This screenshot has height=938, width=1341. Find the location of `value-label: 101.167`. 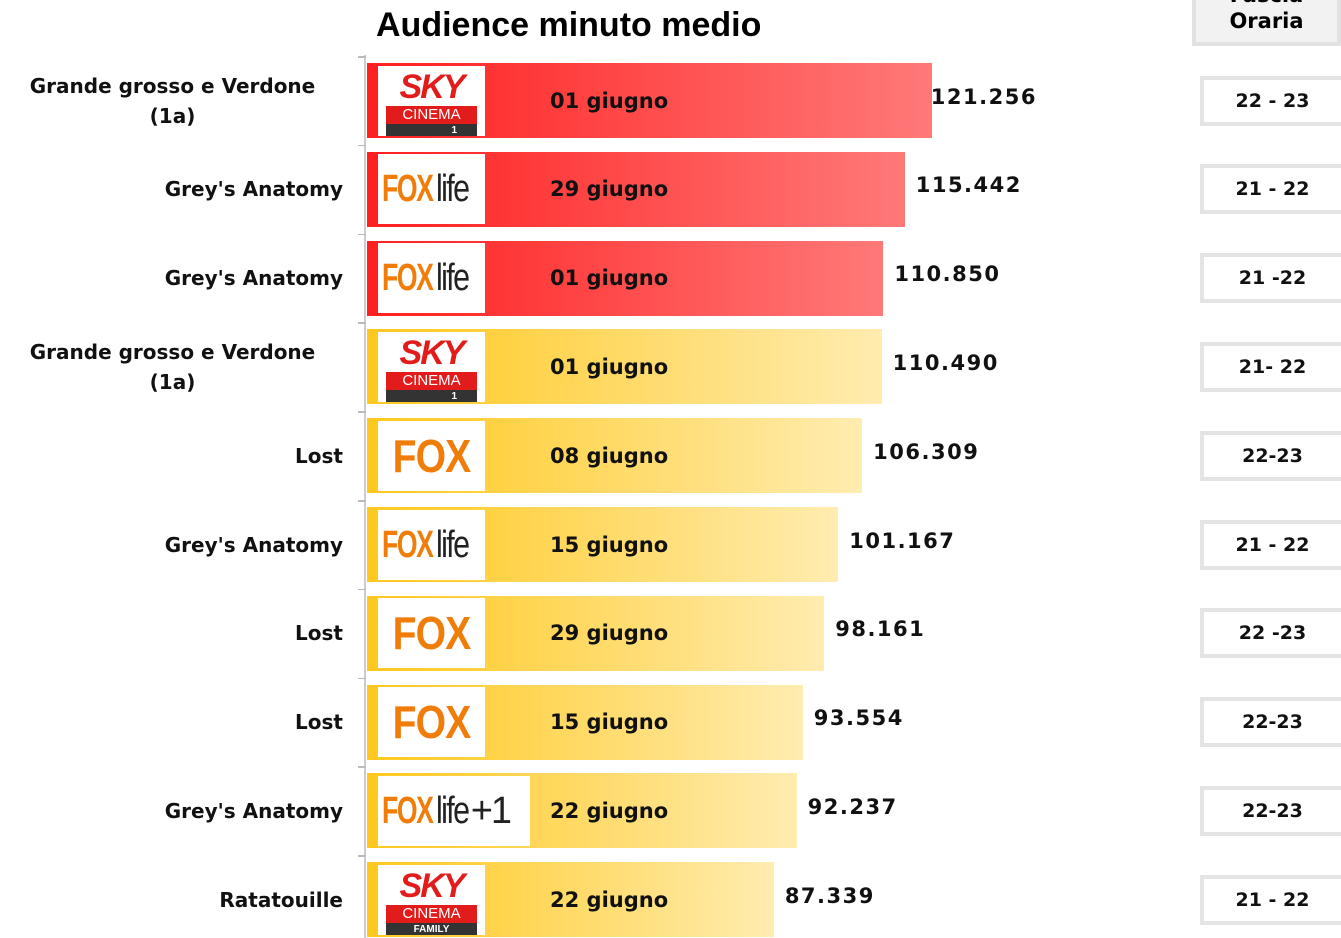

value-label: 101.167 is located at coordinates (902, 540).